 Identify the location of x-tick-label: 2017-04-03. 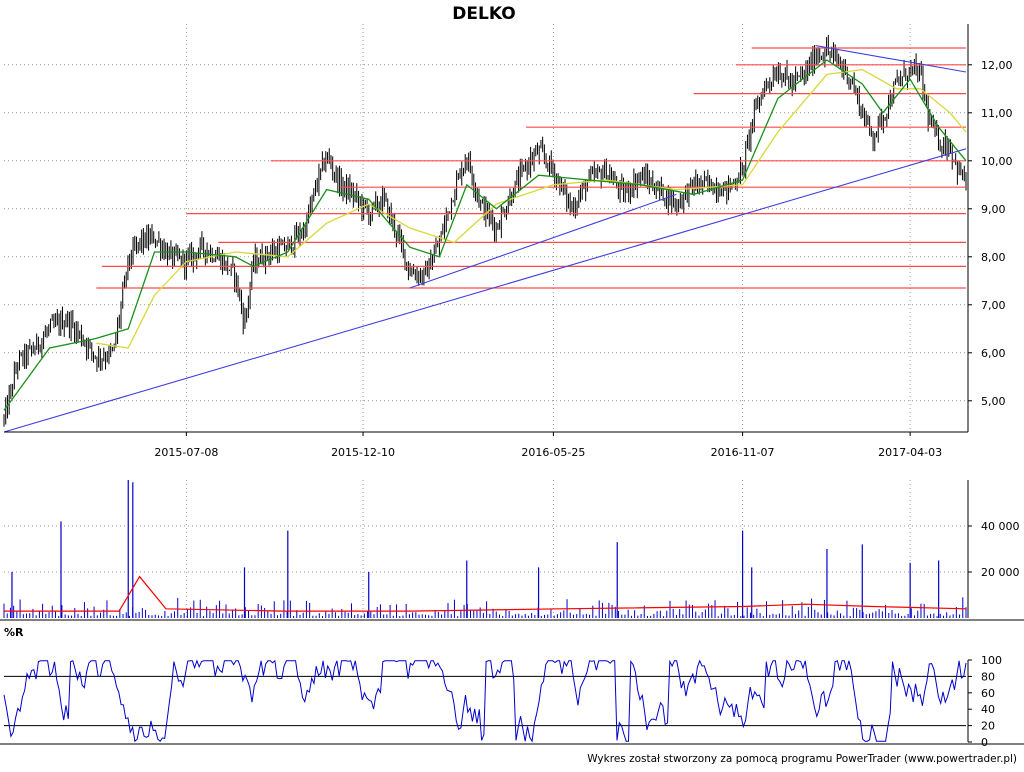
(910, 452).